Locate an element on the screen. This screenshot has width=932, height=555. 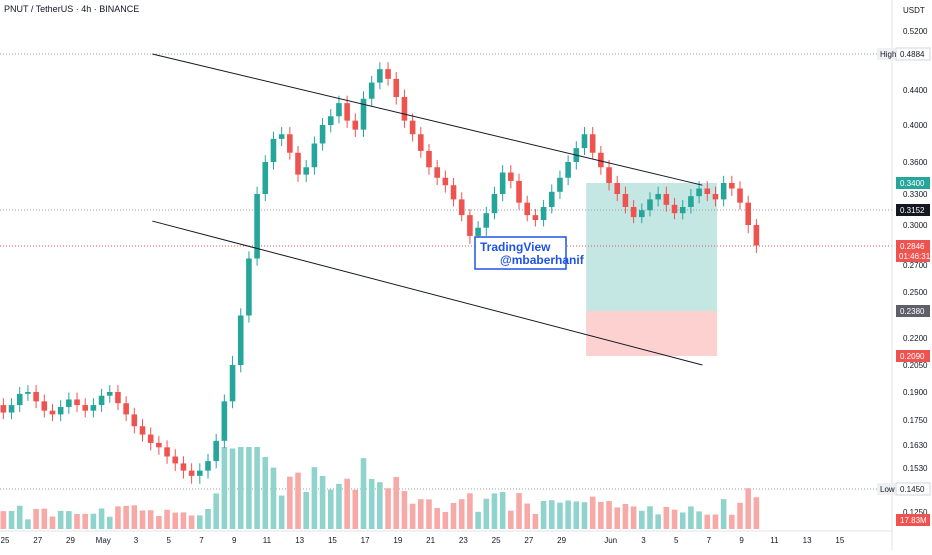
price-label-target-box is located at coordinates (913, 183).